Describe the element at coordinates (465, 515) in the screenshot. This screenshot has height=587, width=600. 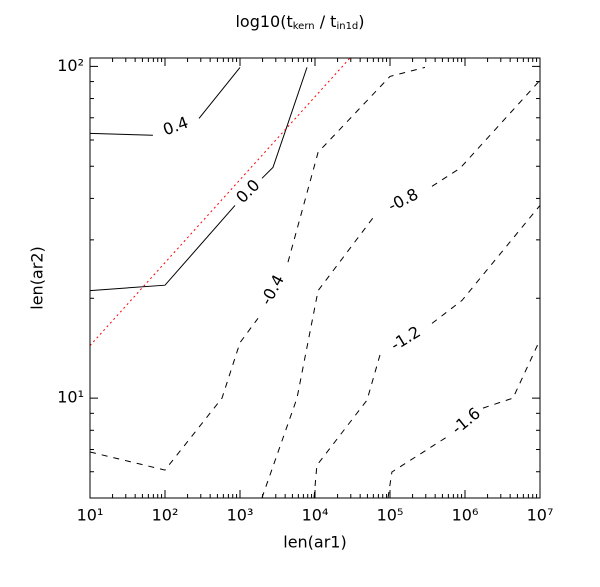
I see `x-tick-label: 10⁶` at that location.